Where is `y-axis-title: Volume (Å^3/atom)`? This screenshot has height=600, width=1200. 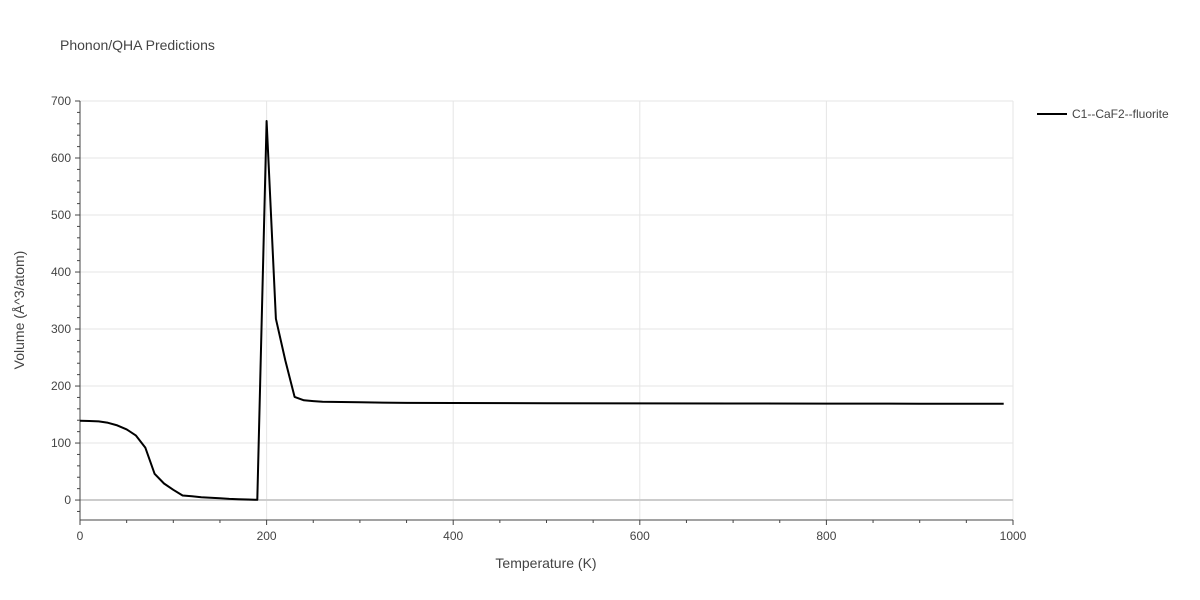 y-axis-title: Volume (Å^3/atom) is located at coordinates (19, 310).